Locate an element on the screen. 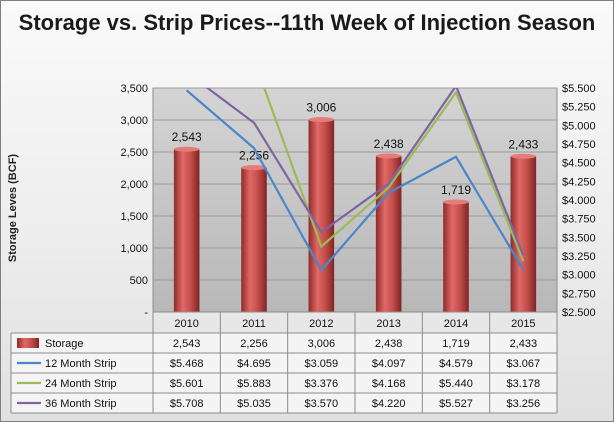  table-cell: $4.097 is located at coordinates (389, 364).